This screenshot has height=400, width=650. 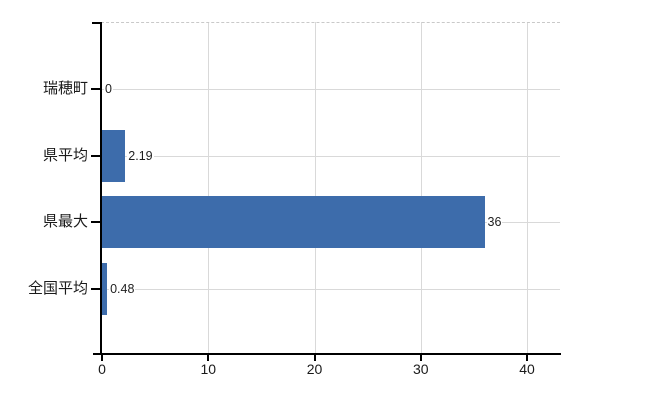 I want to click on x-tick-label: 20, so click(x=314, y=369).